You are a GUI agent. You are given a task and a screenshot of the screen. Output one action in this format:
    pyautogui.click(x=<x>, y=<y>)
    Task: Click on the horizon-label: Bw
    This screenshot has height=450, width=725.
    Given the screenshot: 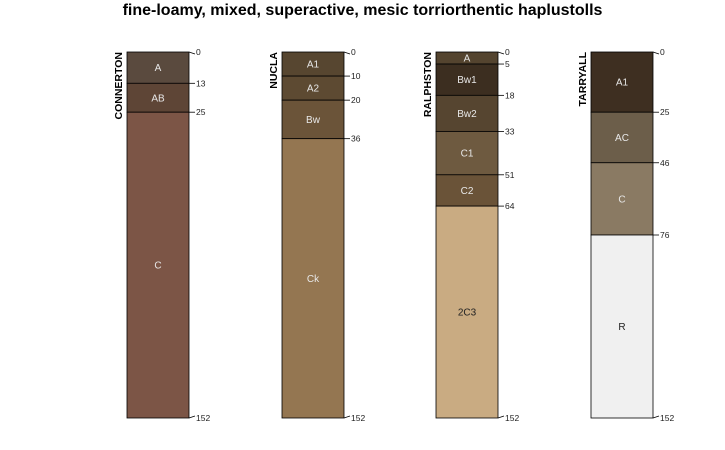 What is the action you would take?
    pyautogui.click(x=313, y=120)
    